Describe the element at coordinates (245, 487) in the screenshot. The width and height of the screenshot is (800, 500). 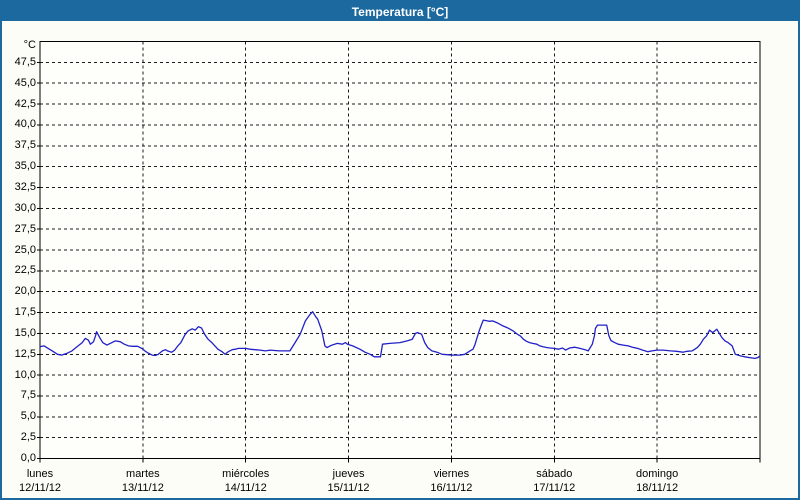
I see `x-tick-date-label: 14/11/12` at that location.